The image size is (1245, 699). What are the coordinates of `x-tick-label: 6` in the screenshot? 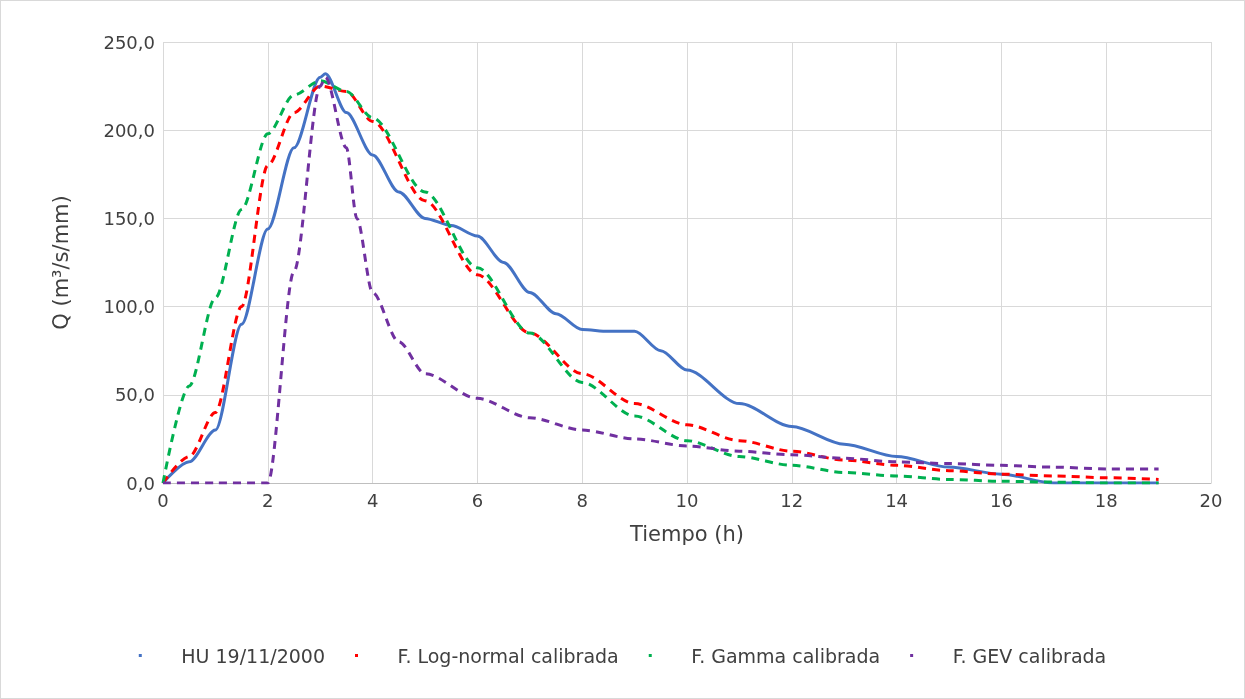 It's located at (477, 500).